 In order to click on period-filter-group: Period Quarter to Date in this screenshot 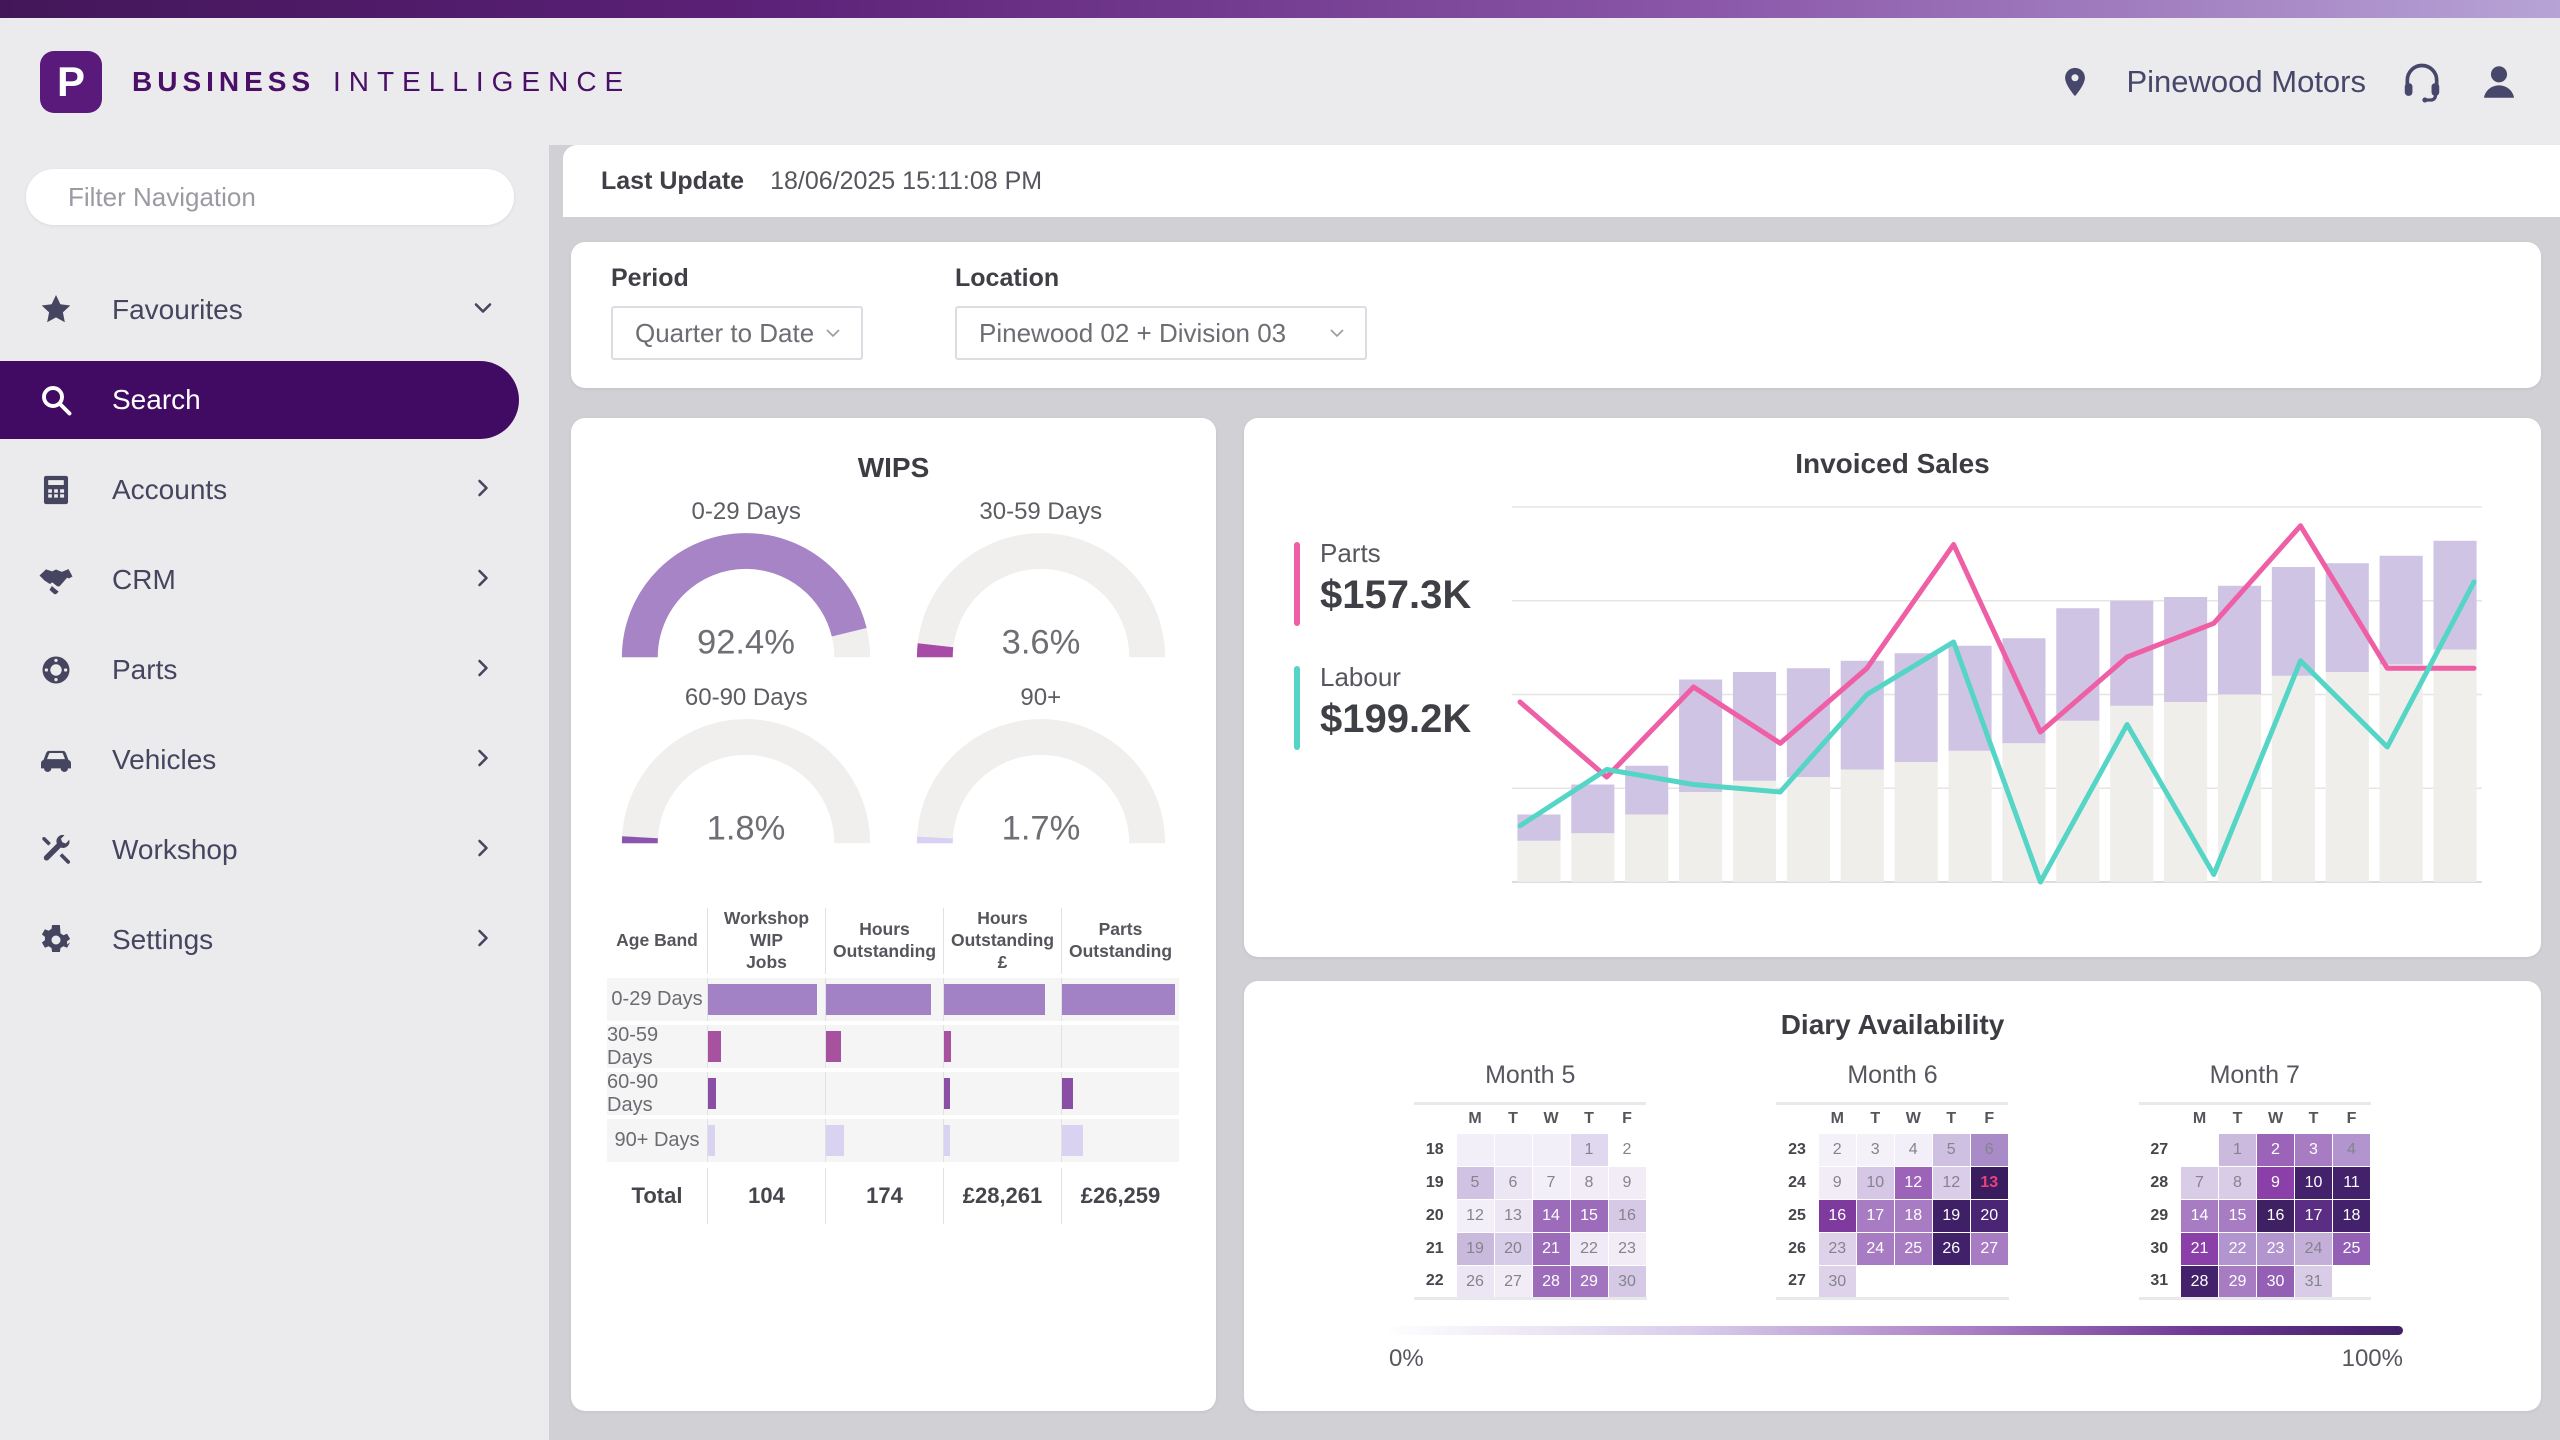, I will do `click(737, 326)`.